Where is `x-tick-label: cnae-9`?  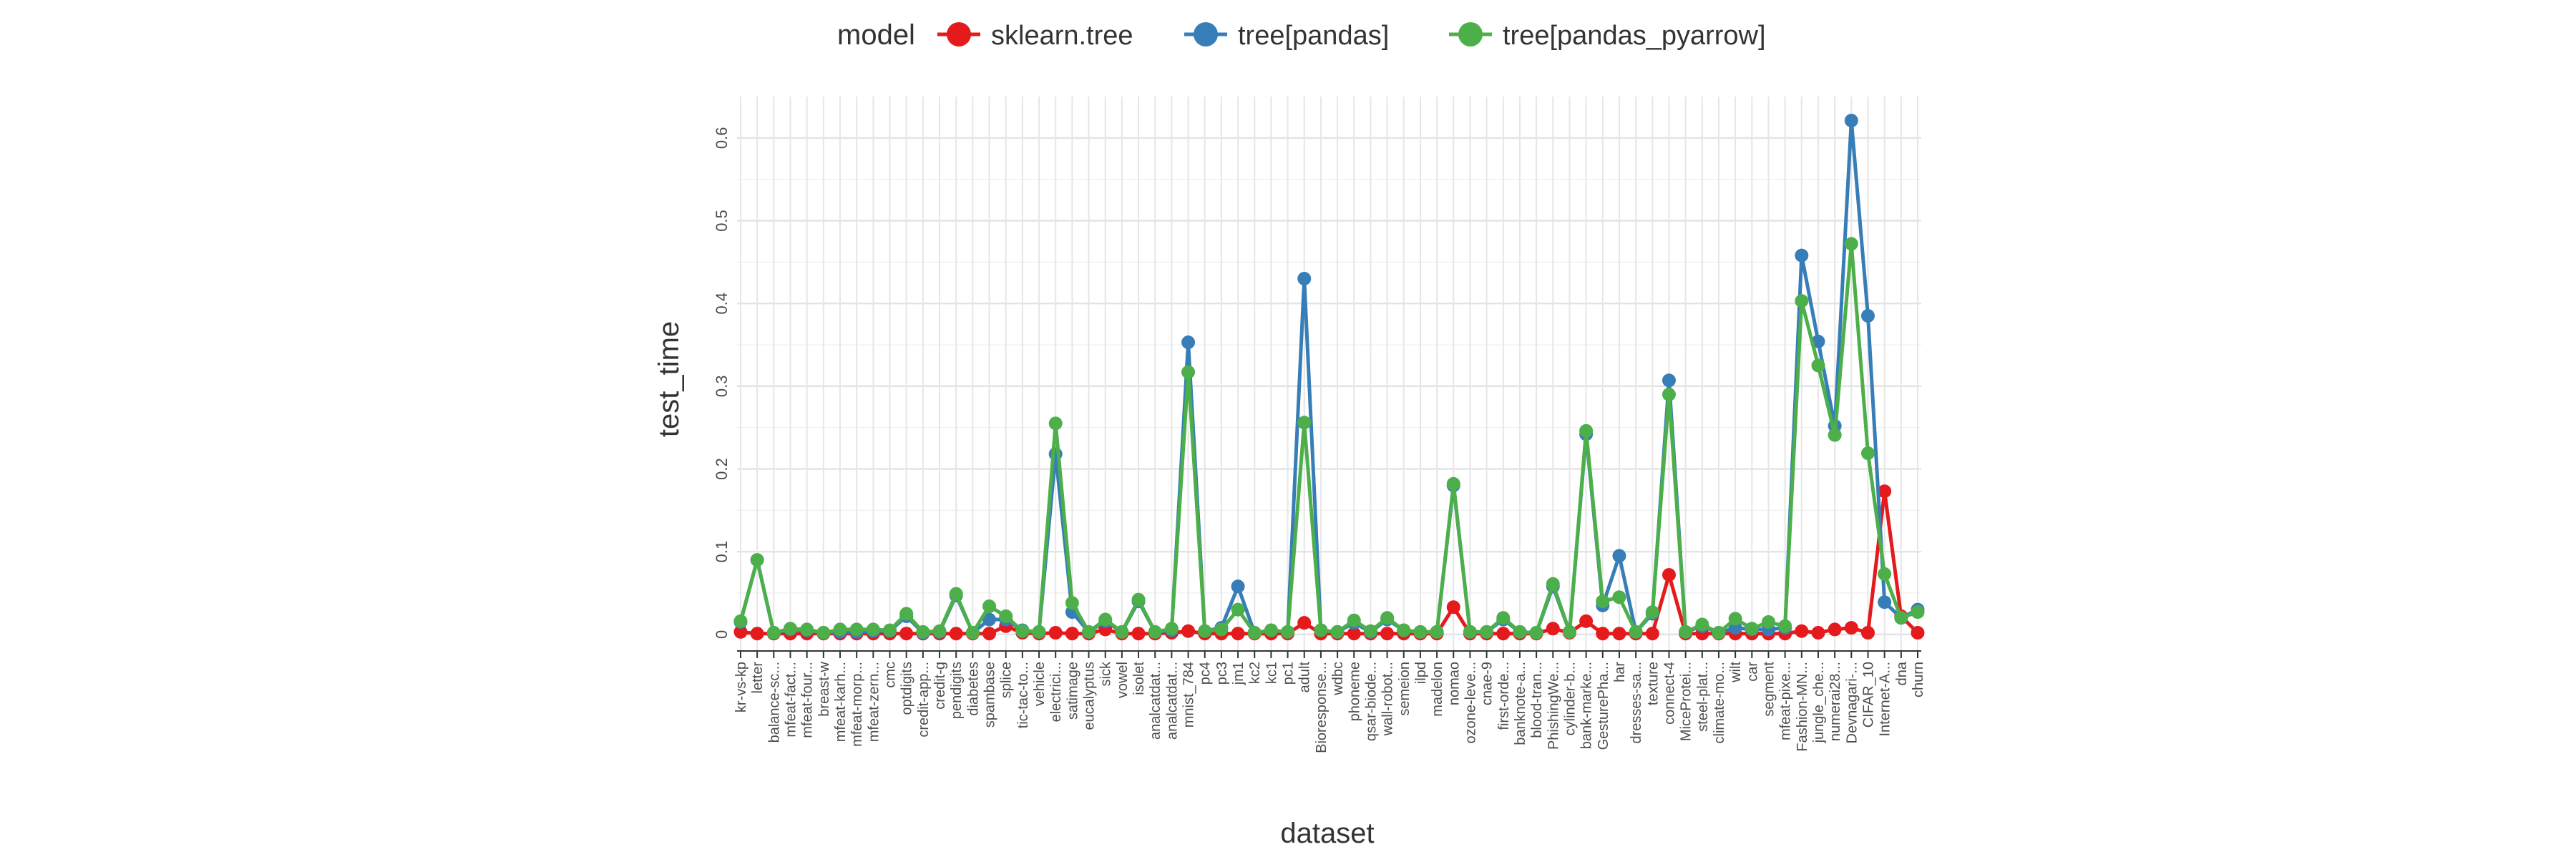 x-tick-label: cnae-9 is located at coordinates (1488, 684).